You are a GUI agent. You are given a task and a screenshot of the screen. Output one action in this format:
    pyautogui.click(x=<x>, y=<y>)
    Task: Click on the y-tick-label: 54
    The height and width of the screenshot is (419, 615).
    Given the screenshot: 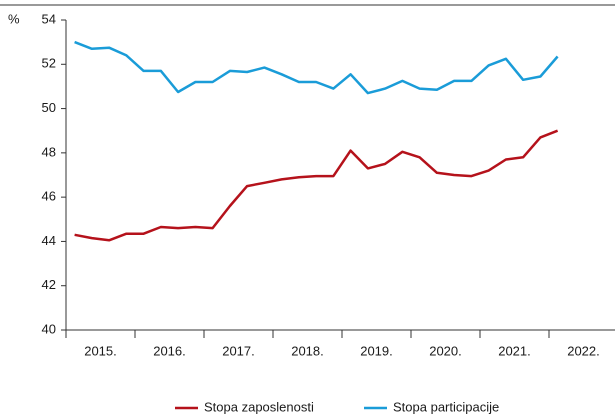 What is the action you would take?
    pyautogui.click(x=49, y=18)
    